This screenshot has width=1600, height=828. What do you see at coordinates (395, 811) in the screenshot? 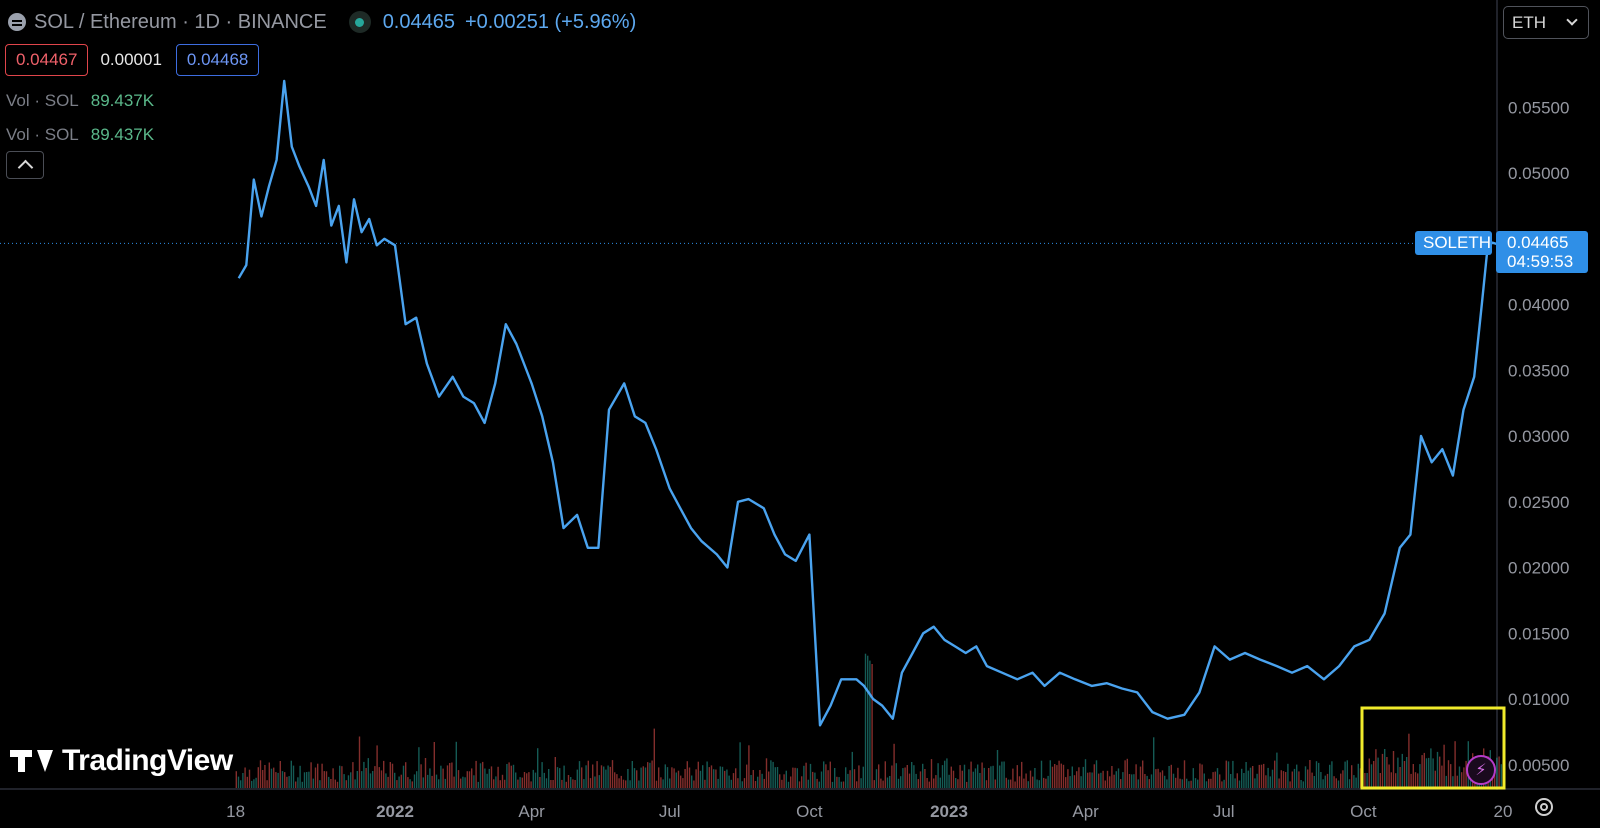
I see `time-axis-label: 2022` at bounding box center [395, 811].